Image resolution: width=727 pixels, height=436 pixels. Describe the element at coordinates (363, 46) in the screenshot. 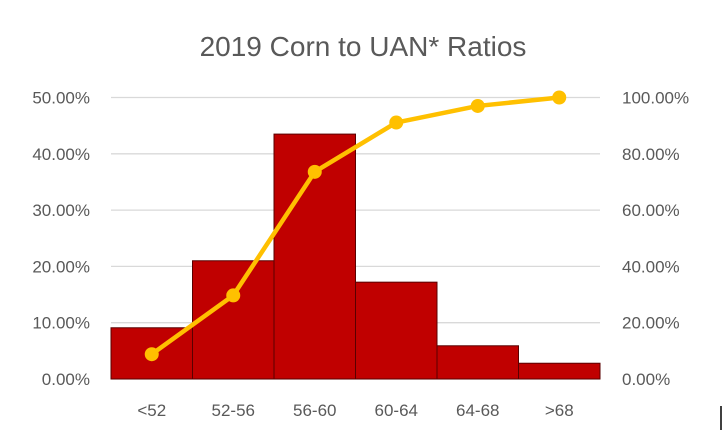

I see `chart-title: 2019 Corn to UAN* Ratios` at that location.